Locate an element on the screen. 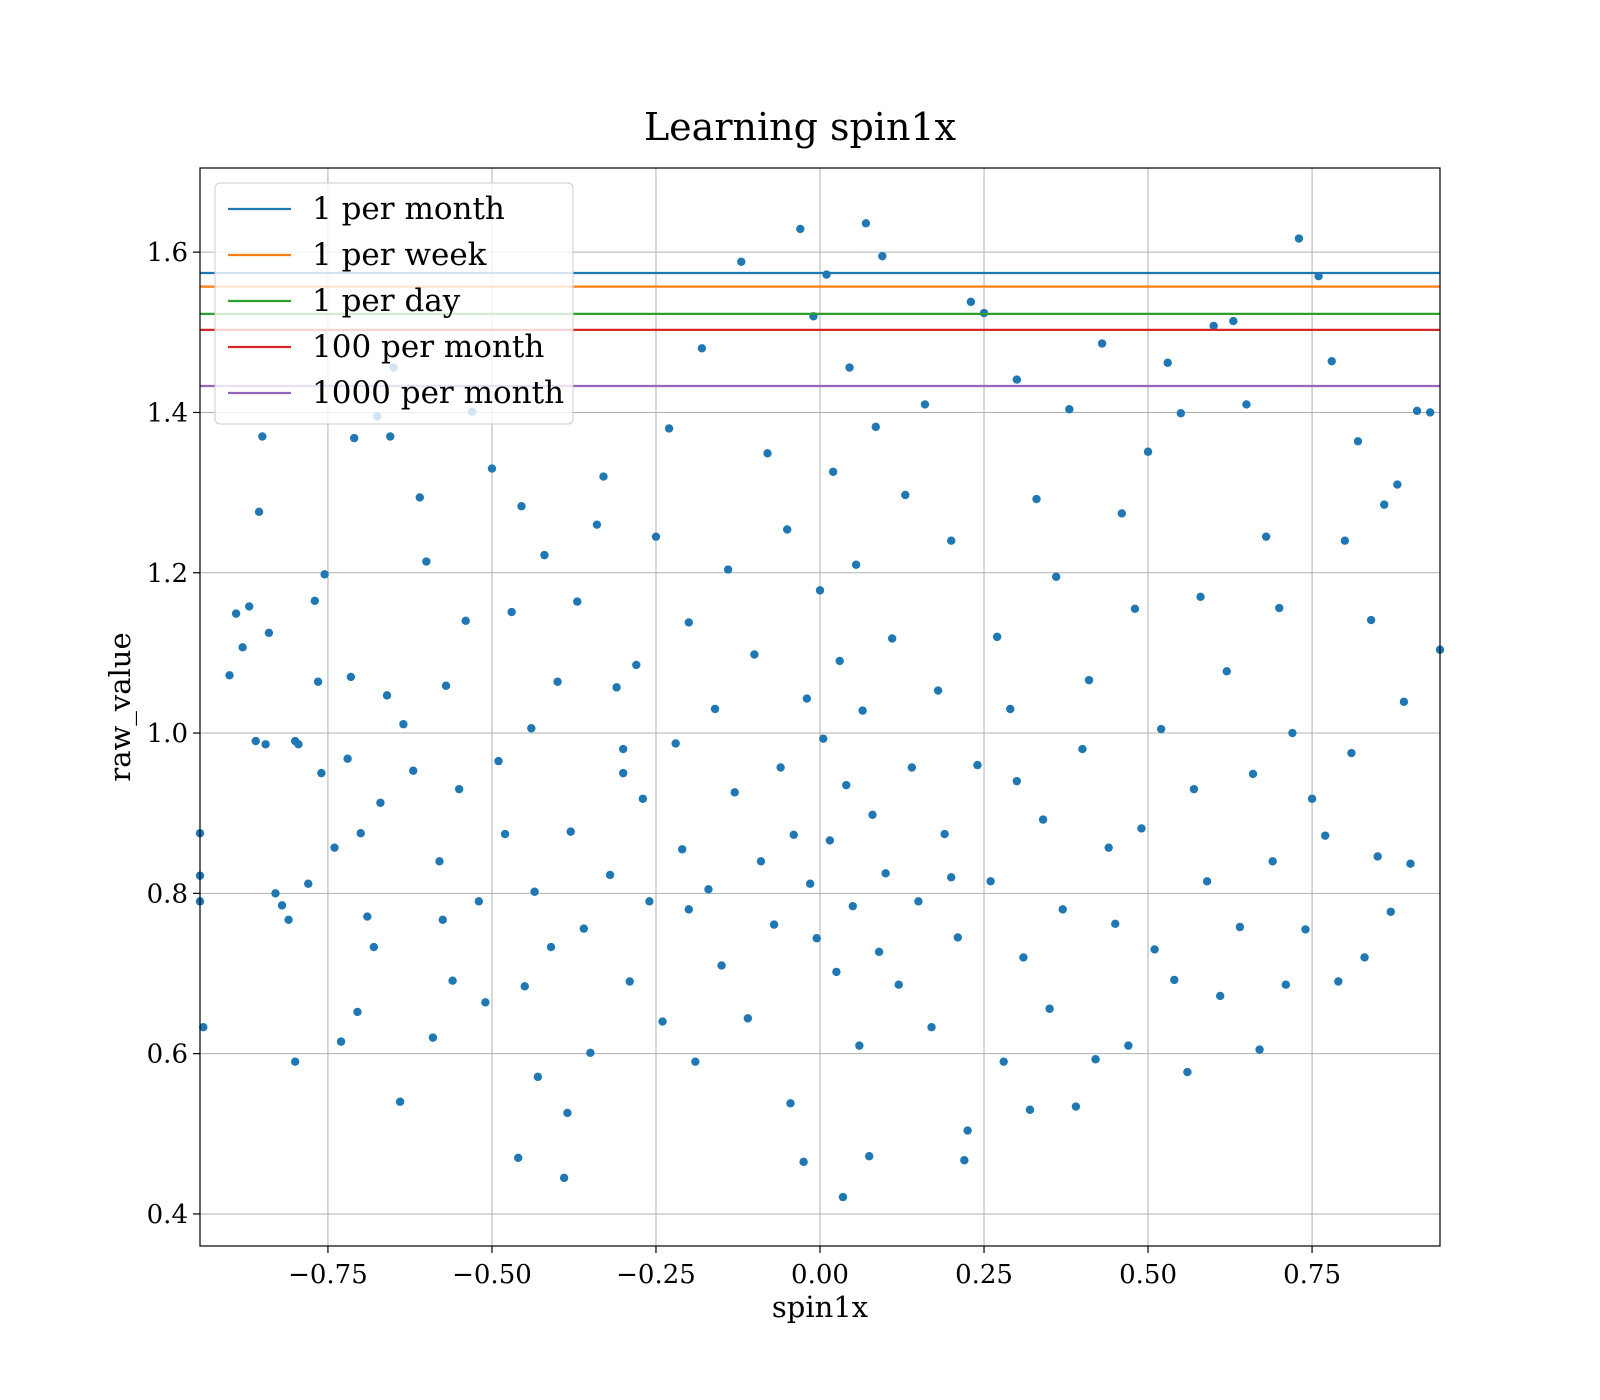 This screenshot has height=1400, width=1600. x-tick-label: −0.50 is located at coordinates (492, 1275).